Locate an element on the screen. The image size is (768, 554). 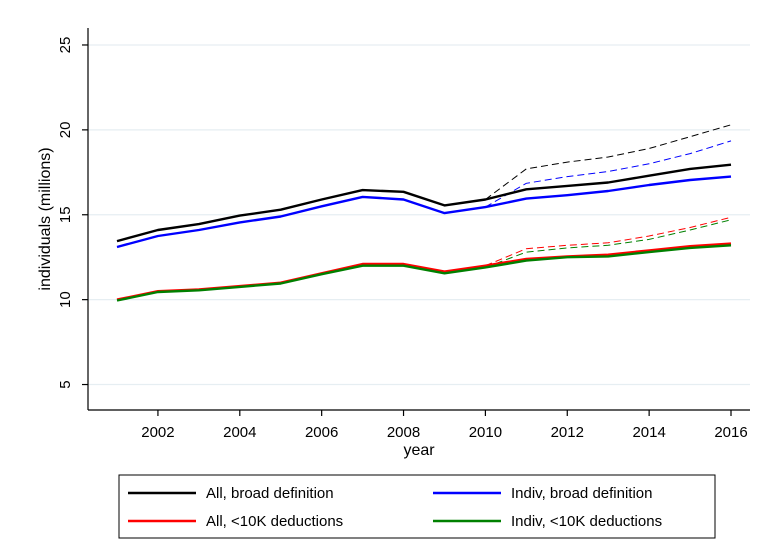
legend-box is located at coordinates (417, 506).